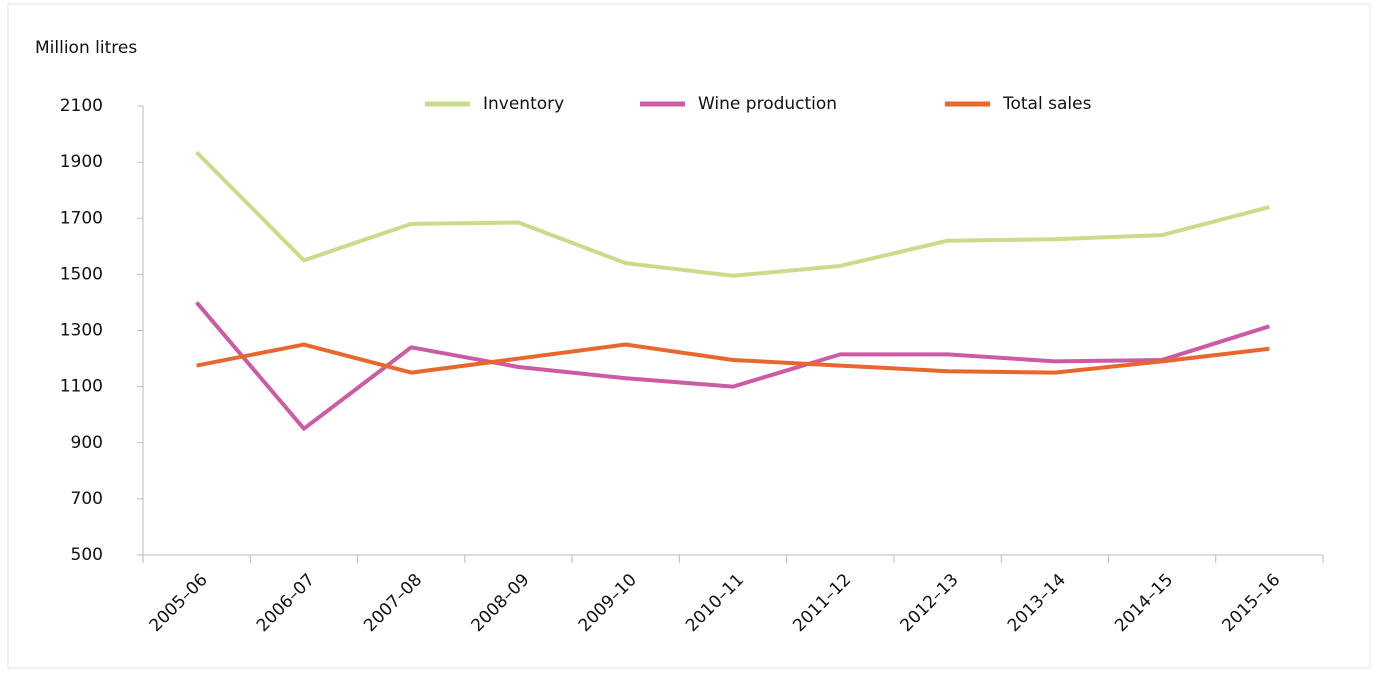 The height and width of the screenshot is (673, 1375). Describe the element at coordinates (86, 48) in the screenshot. I see `y-axis-label: Million litres` at that location.